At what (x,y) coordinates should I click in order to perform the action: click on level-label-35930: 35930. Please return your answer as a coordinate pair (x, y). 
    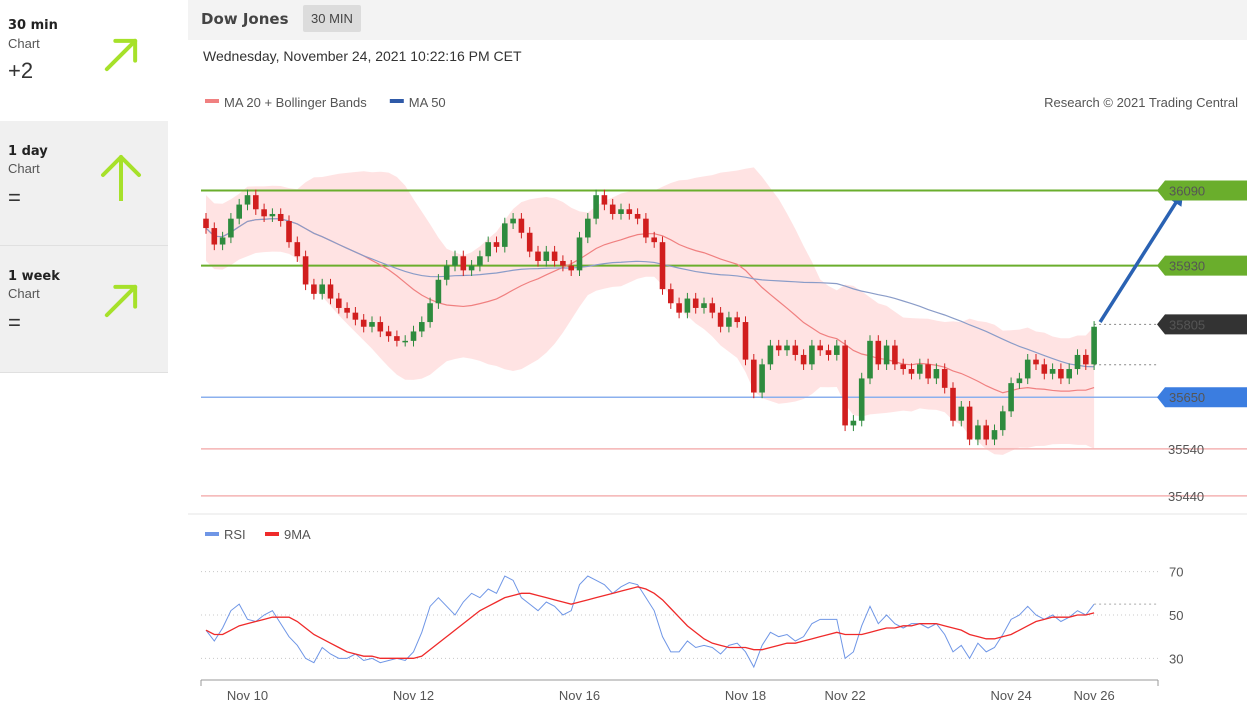
    Looking at the image, I should click on (1187, 266).